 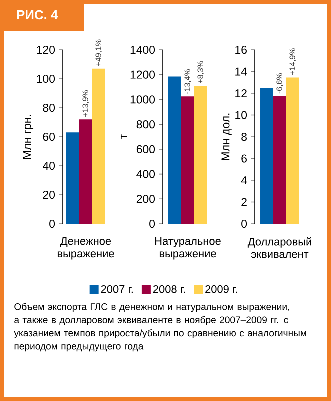 What do you see at coordinates (143, 50) in the screenshot?
I see `y-tick-label: 1400` at bounding box center [143, 50].